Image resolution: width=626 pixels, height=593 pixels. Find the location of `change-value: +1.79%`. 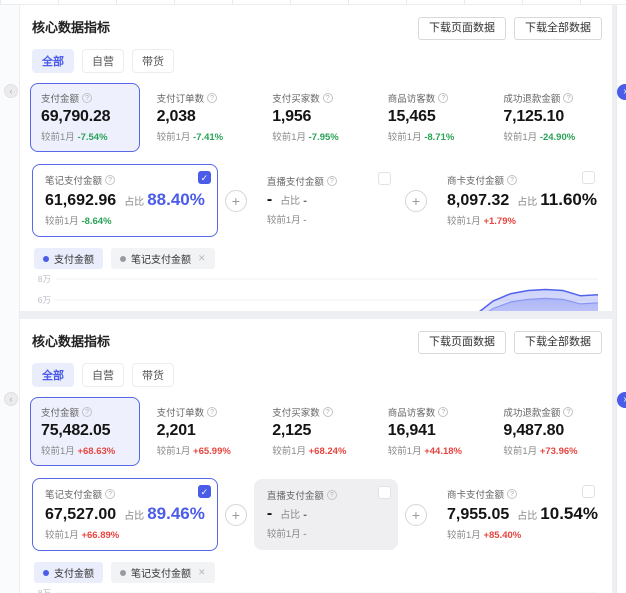

change-value: +1.79% is located at coordinates (499, 222).